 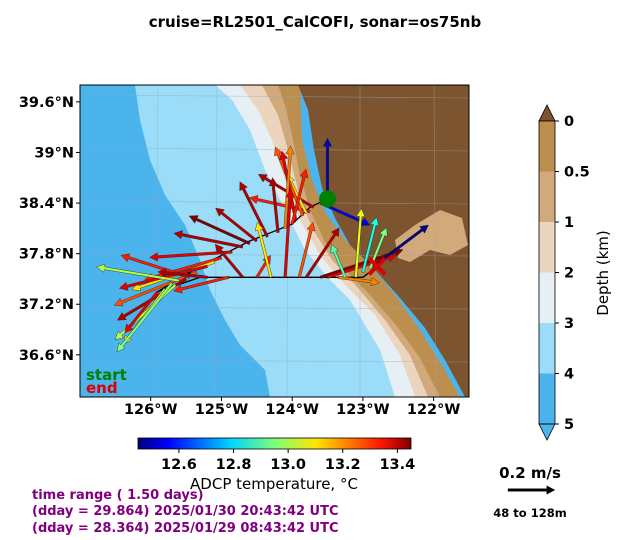 What do you see at coordinates (315, 22) in the screenshot?
I see `chart-title: cruise=RL2501_CalCOFI, sonar=os75nb` at bounding box center [315, 22].